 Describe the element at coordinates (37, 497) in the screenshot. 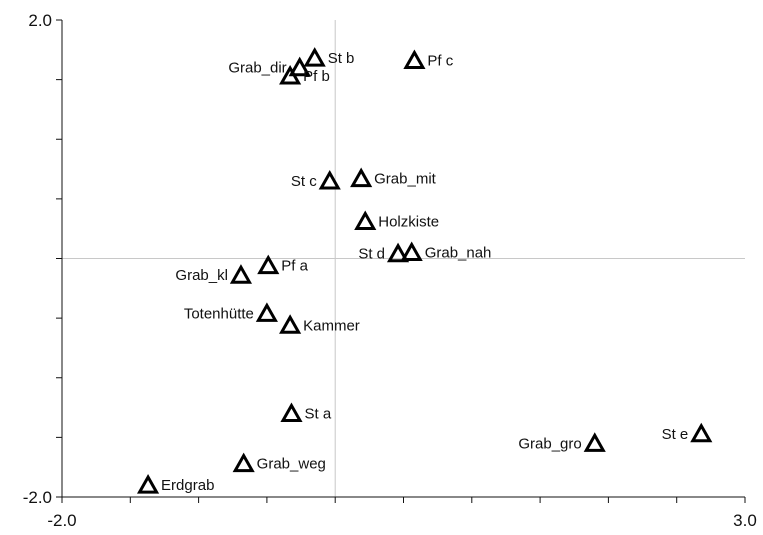

I see `y-tick-label-bottom: -2.0` at that location.